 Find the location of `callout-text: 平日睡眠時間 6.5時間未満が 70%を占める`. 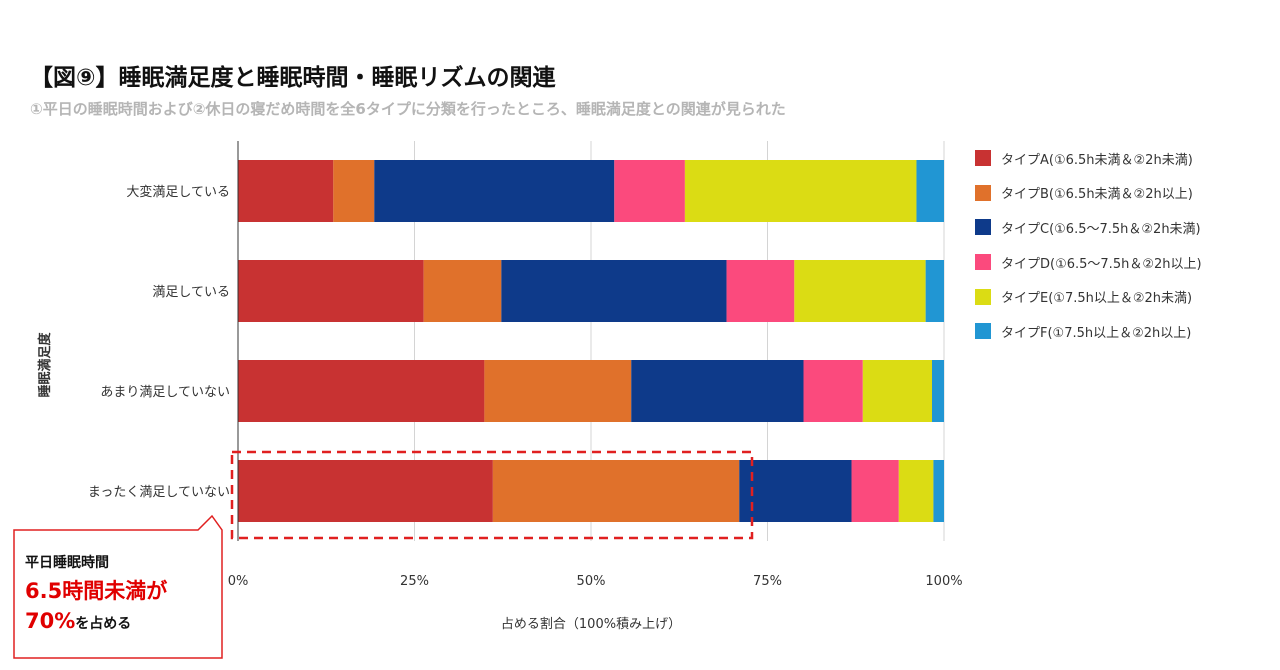

callout-text: 平日睡眠時間 6.5時間未満が 70%を占める is located at coordinates (120, 592).